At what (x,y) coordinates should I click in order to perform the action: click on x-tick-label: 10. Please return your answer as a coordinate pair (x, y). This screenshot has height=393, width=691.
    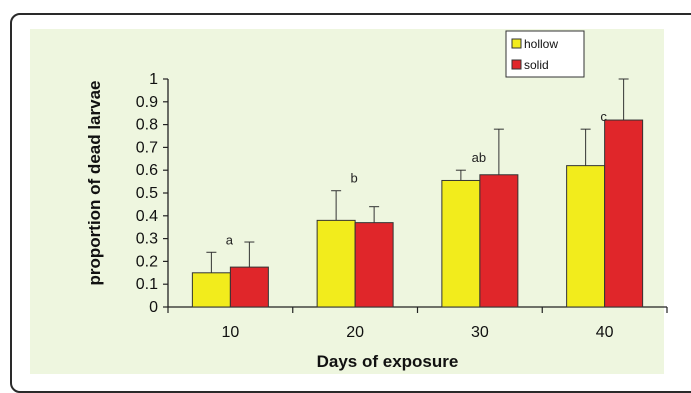
    Looking at the image, I should click on (230, 332).